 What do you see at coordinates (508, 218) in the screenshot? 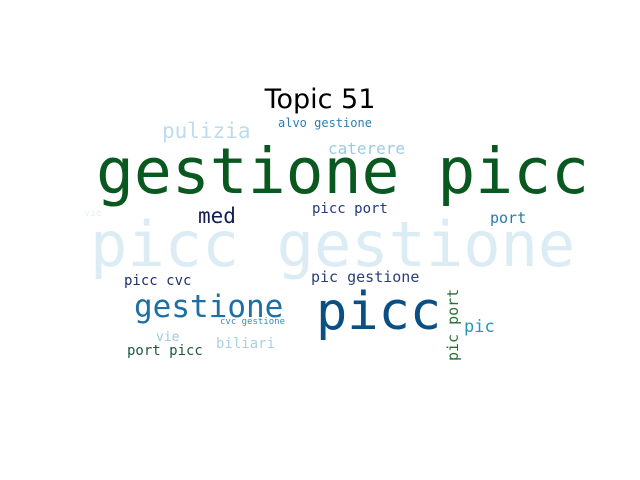
I see `word-port: port` at bounding box center [508, 218].